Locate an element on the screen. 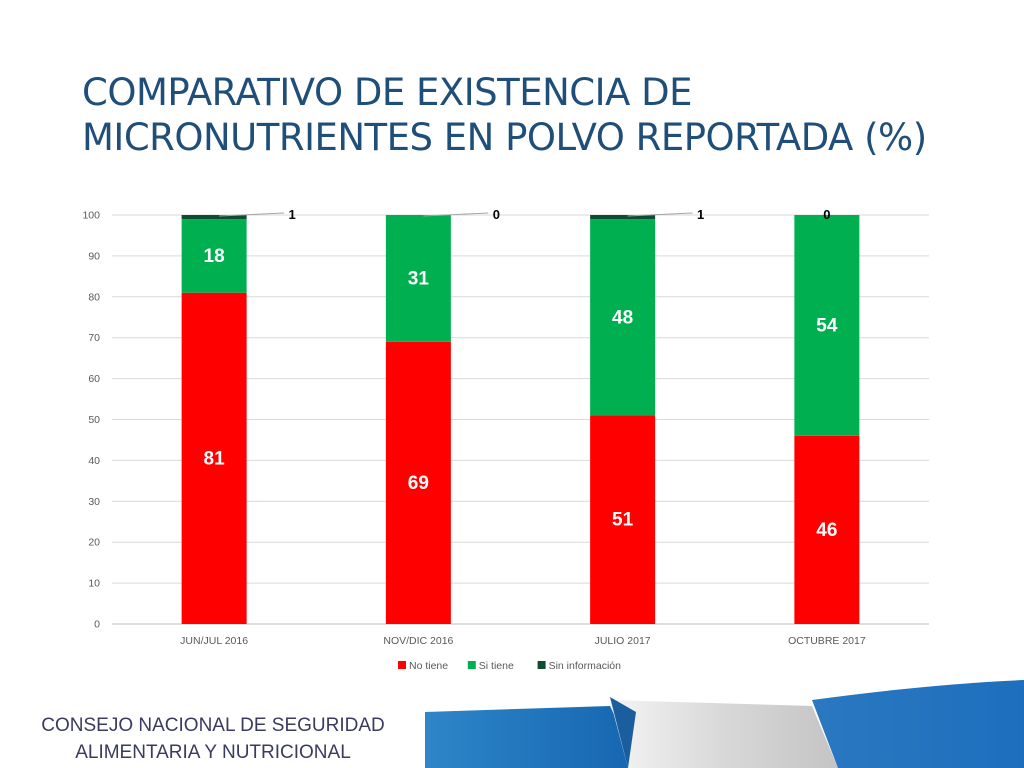 The width and height of the screenshot is (1024, 768). y-tick-label: 60 is located at coordinates (94, 379).